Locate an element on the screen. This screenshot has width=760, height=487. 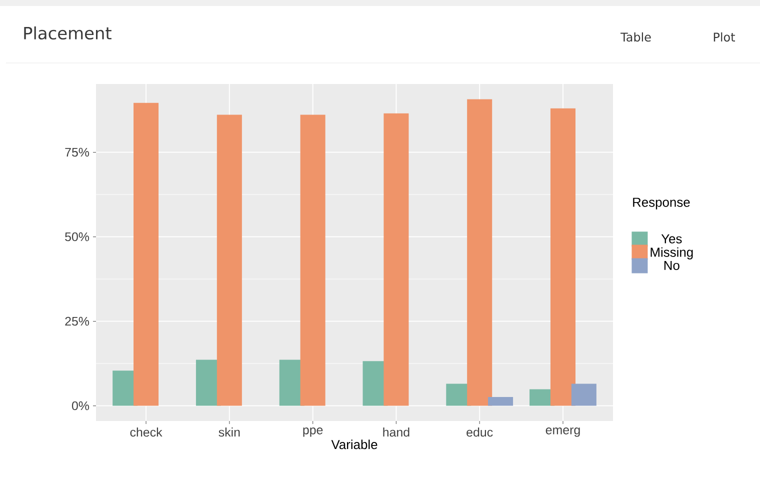
legend-label: Yes is located at coordinates (671, 239).